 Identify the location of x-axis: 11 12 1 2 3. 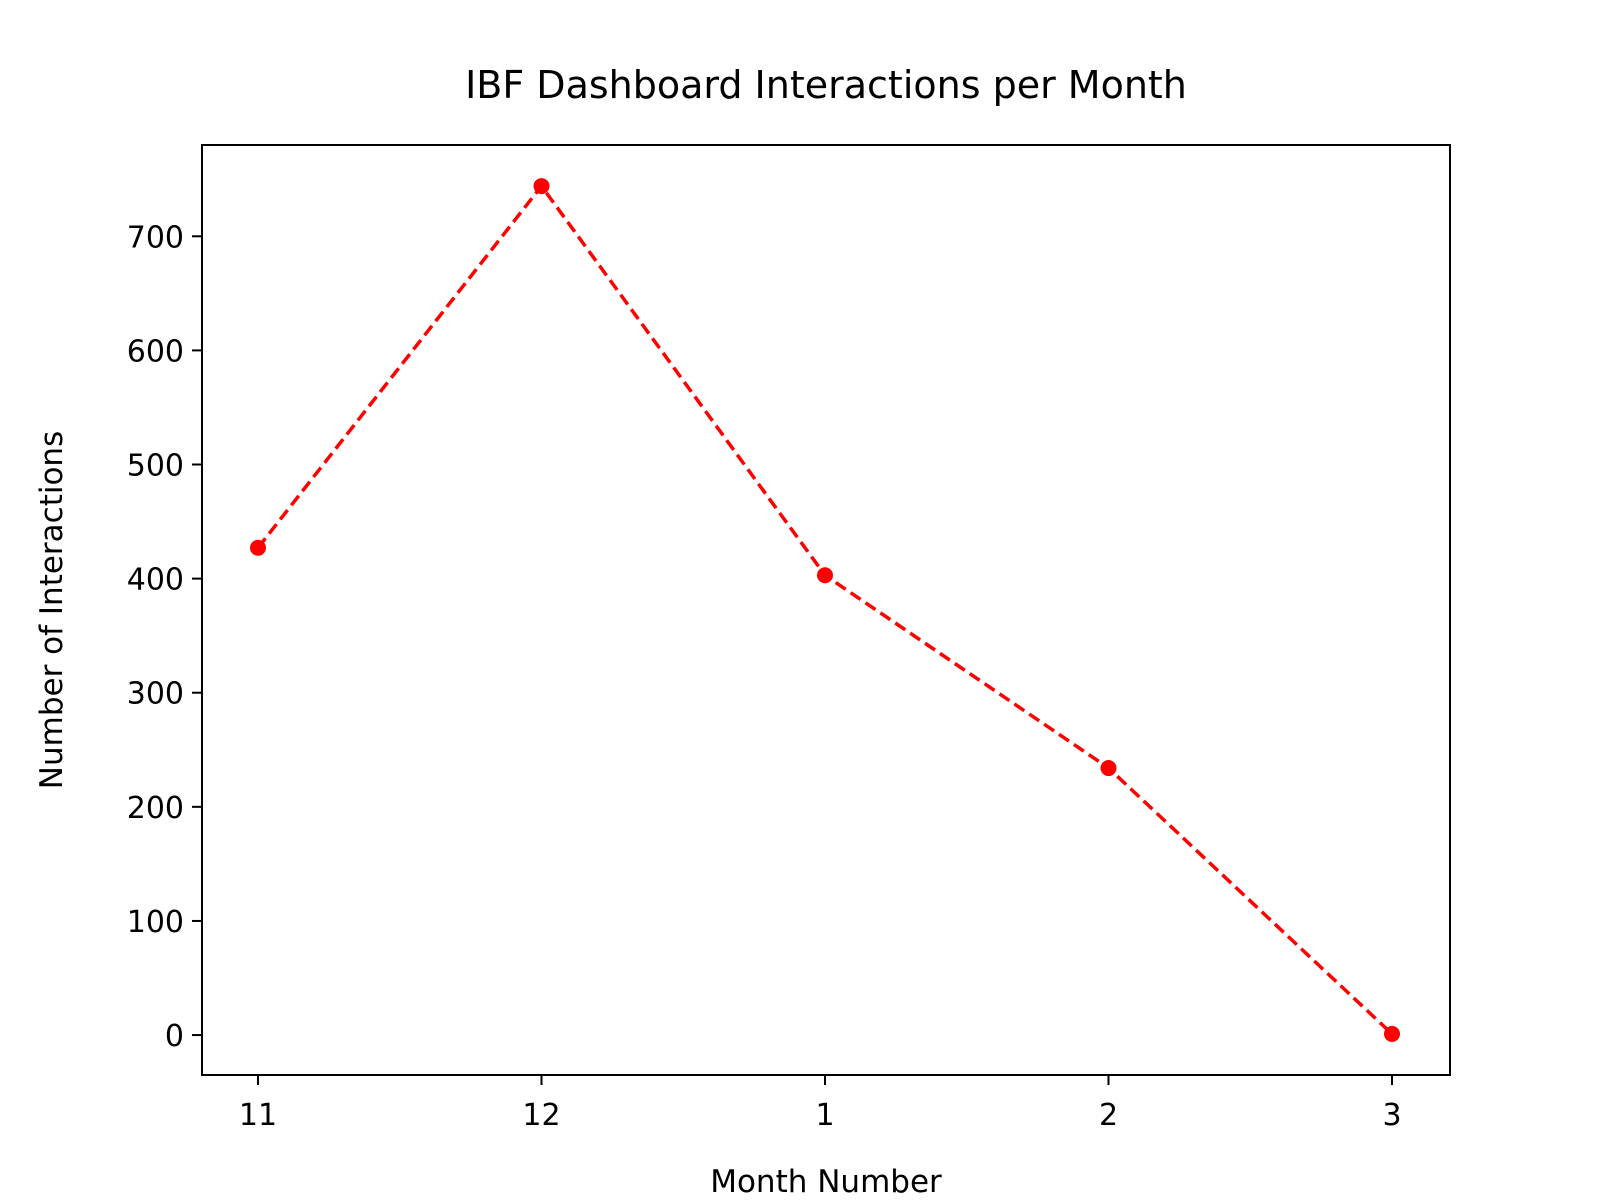
(820, 1104).